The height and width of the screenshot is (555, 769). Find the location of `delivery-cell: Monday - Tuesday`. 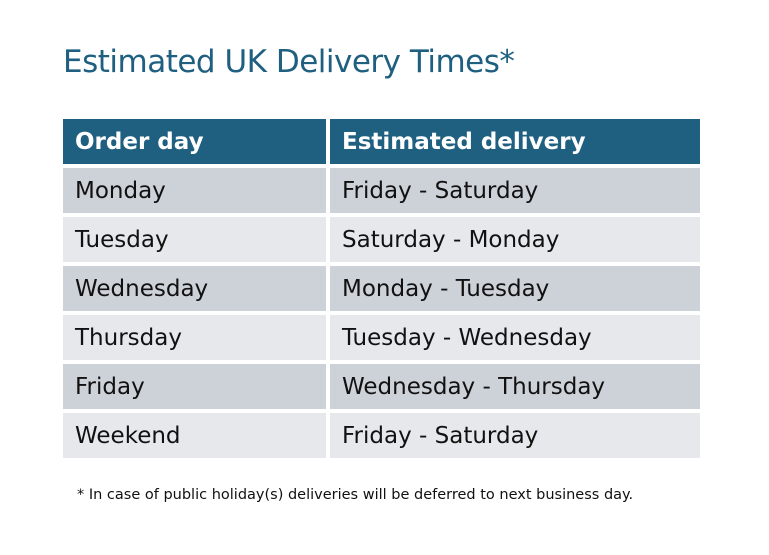

delivery-cell: Monday - Tuesday is located at coordinates (515, 288).